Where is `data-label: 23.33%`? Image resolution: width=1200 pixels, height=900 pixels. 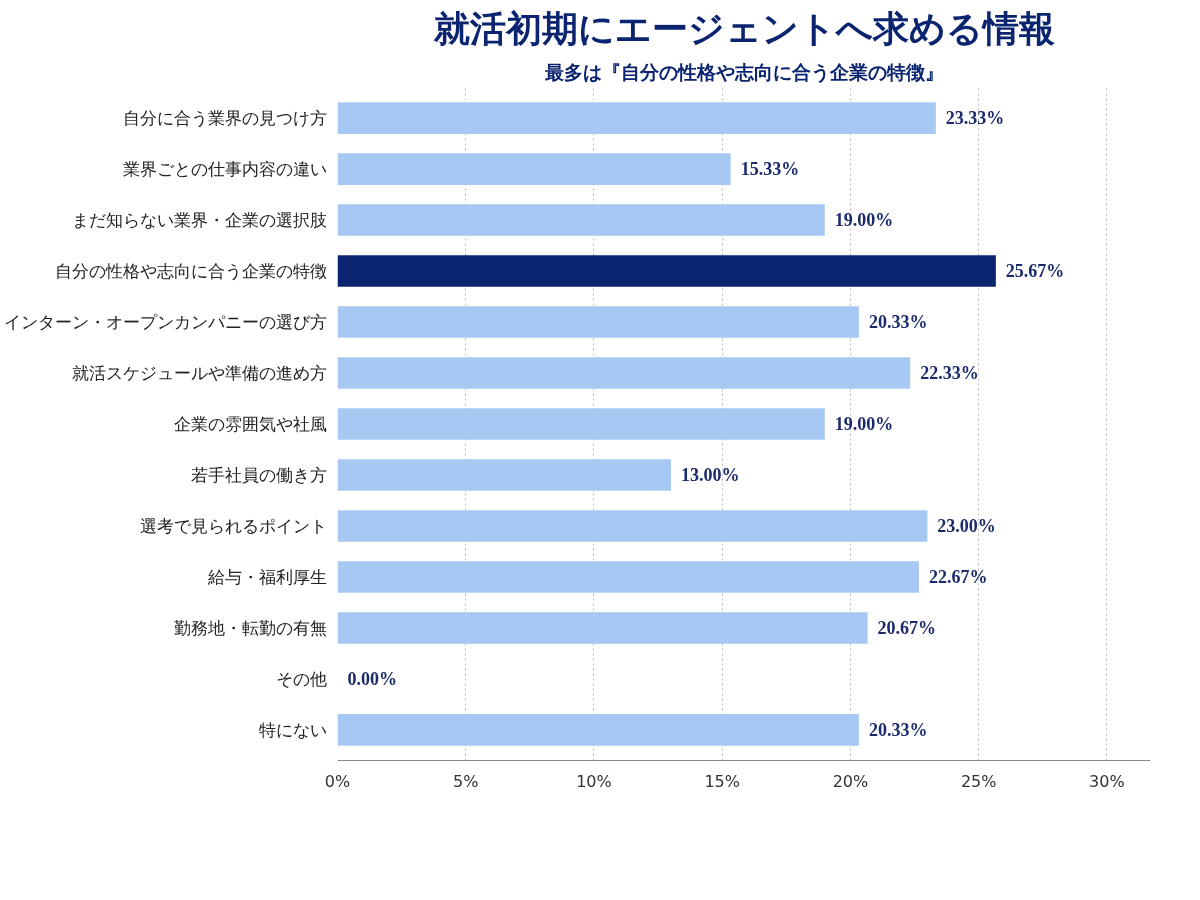
data-label: 23.33% is located at coordinates (975, 118).